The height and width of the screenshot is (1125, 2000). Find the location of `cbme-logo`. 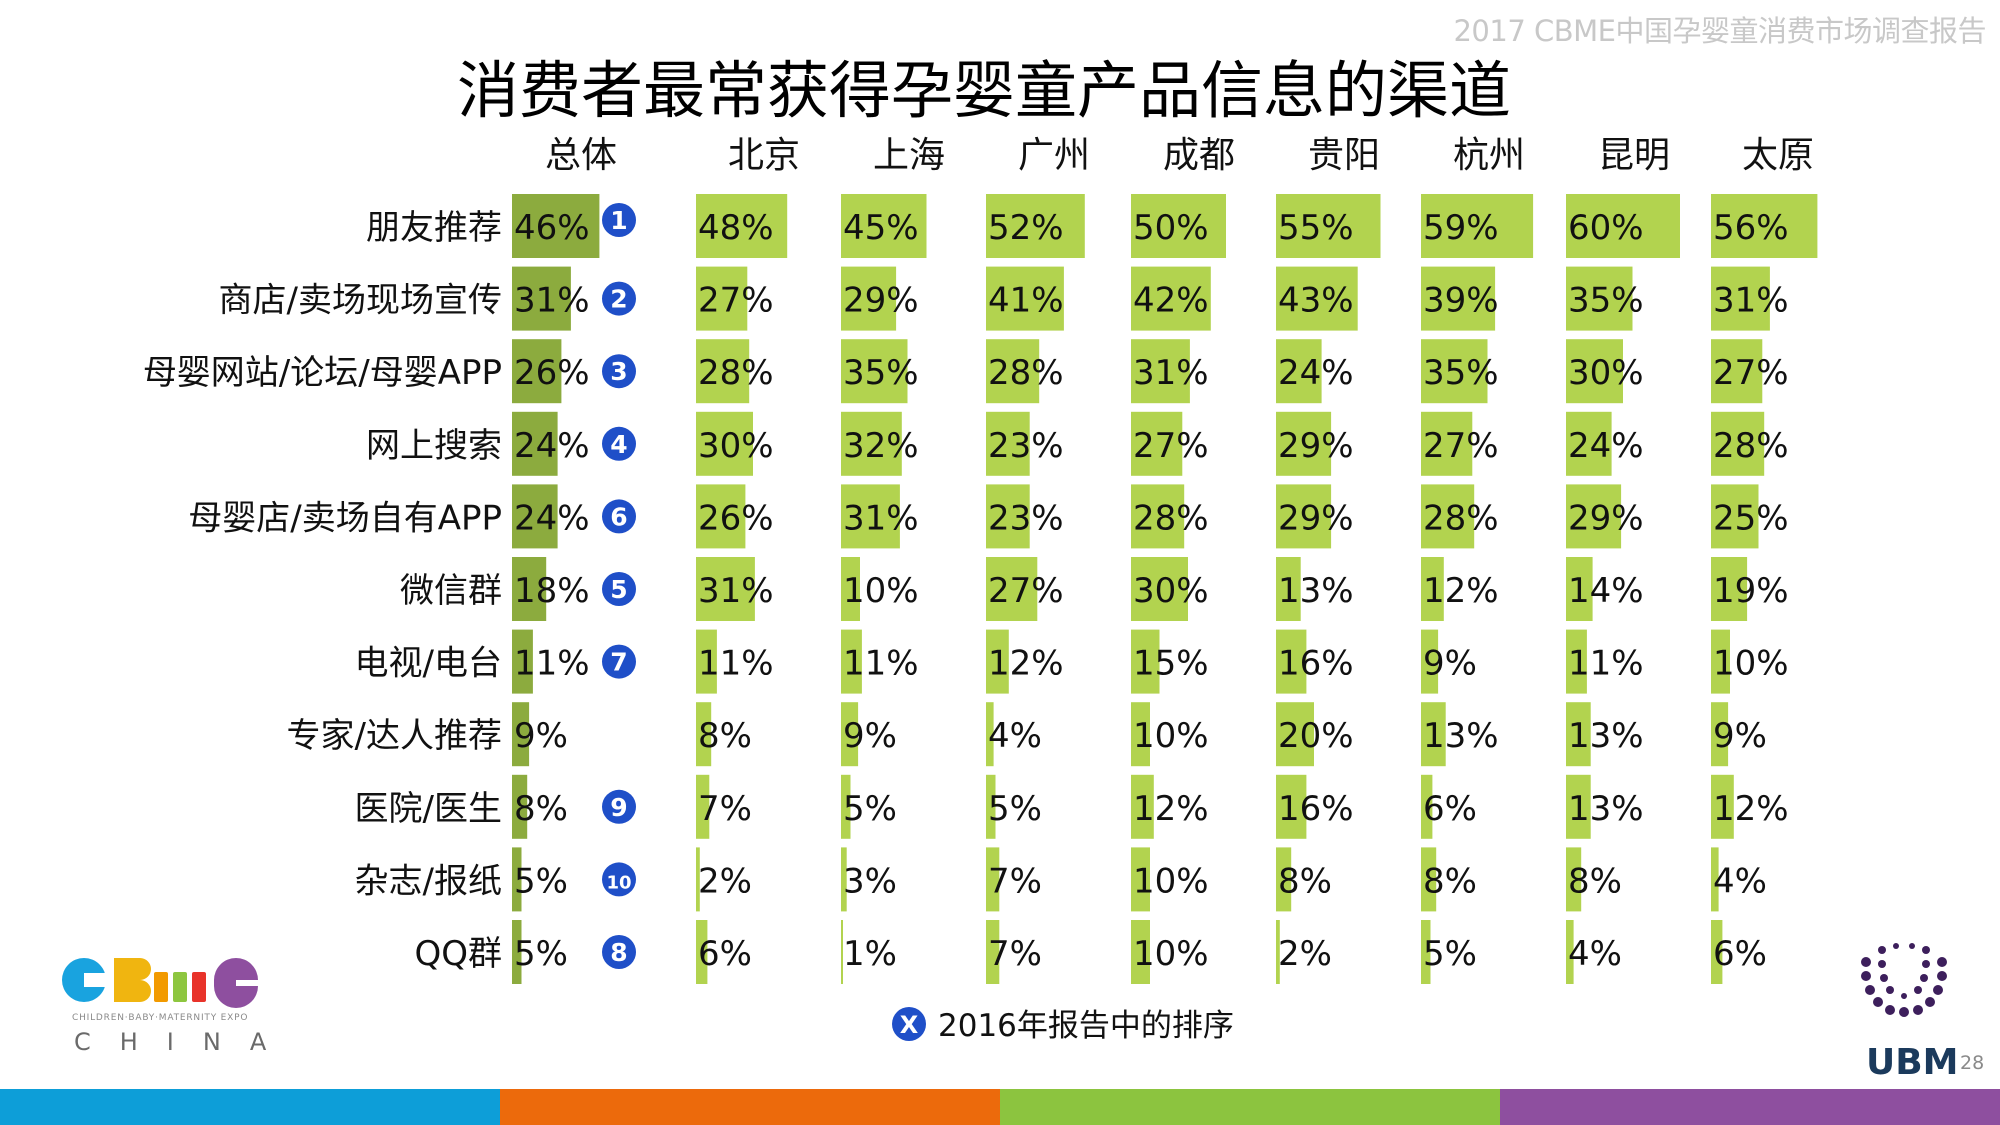

cbme-logo is located at coordinates (160, 983).